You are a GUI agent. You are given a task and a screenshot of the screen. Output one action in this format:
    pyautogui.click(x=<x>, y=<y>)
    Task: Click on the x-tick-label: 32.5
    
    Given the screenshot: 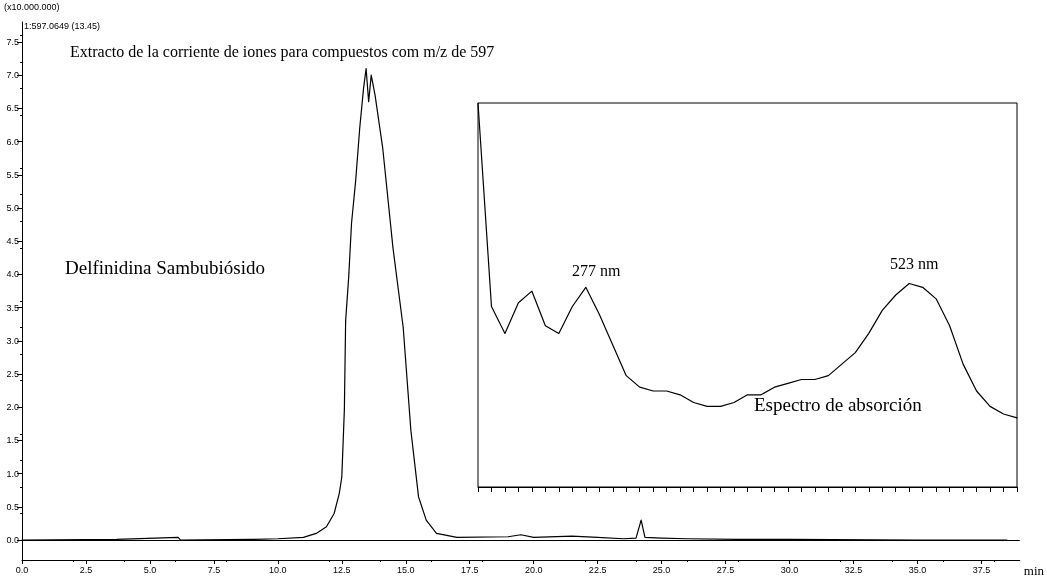 What is the action you would take?
    pyautogui.click(x=853, y=569)
    